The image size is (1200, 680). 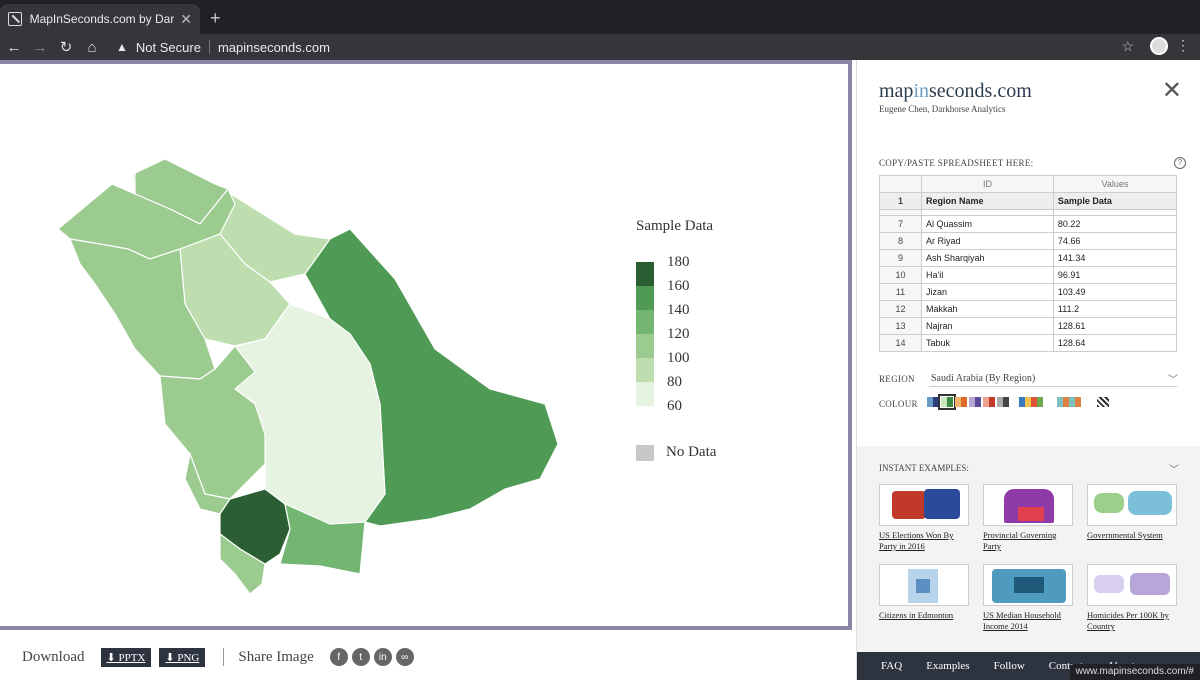 I want to click on region-najran, so click(x=322, y=538).